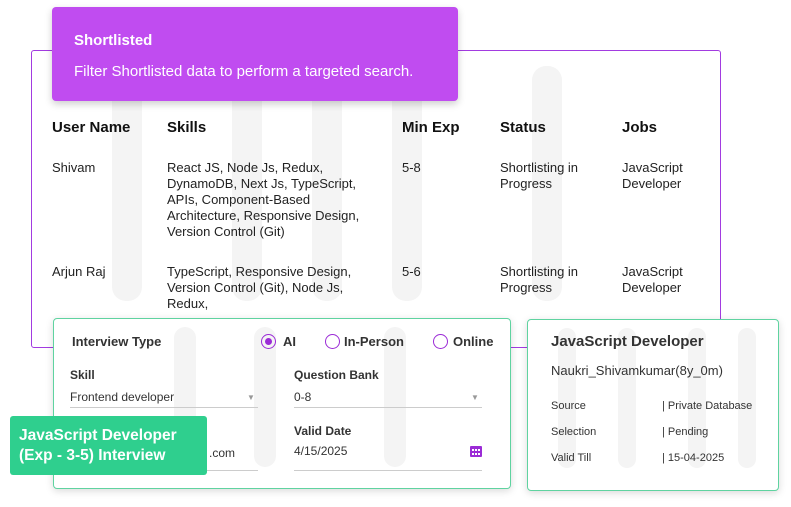 This screenshot has height=507, width=791. I want to click on email-value: .com, so click(222, 453).